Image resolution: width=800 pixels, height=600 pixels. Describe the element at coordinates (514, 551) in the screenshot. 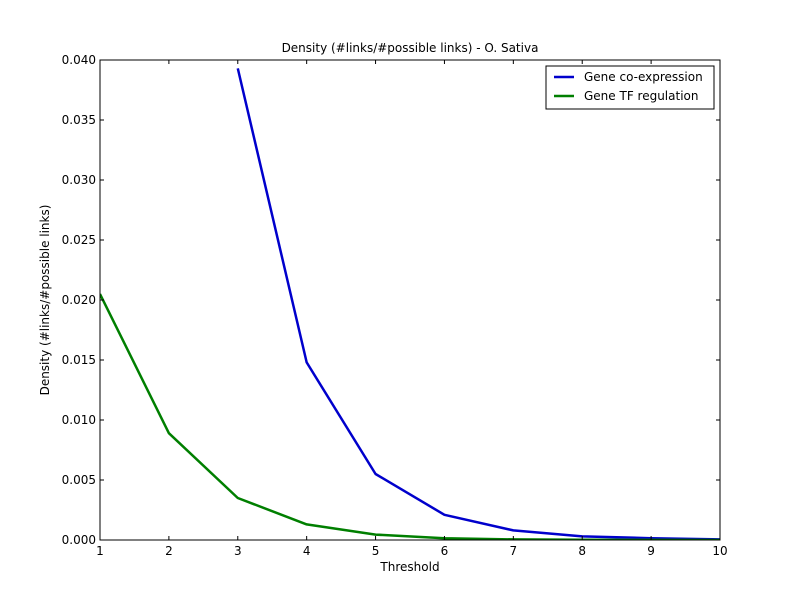

I see `x-tick-label: 7` at that location.